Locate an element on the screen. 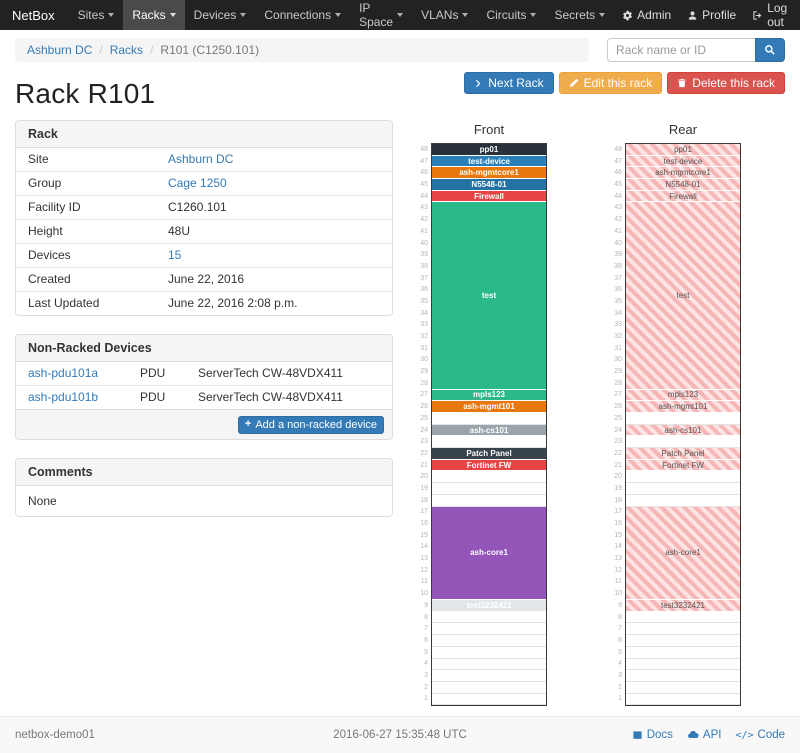 Image resolution: width=800 pixels, height=753 pixels. nav-secrets: Secrets is located at coordinates (579, 15).